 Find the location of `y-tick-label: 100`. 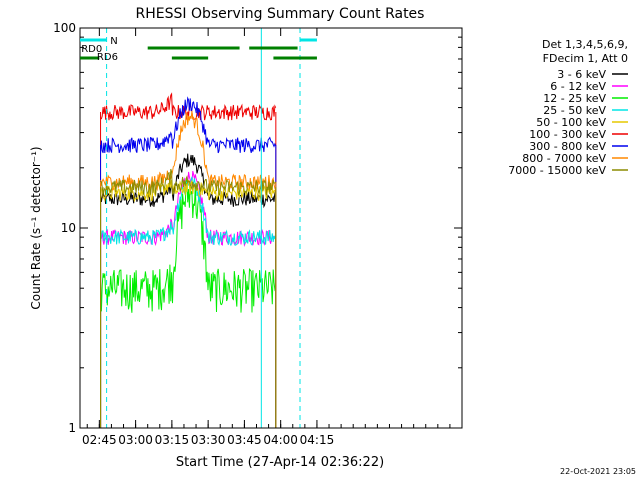

y-tick-label: 100 is located at coordinates (64, 28).